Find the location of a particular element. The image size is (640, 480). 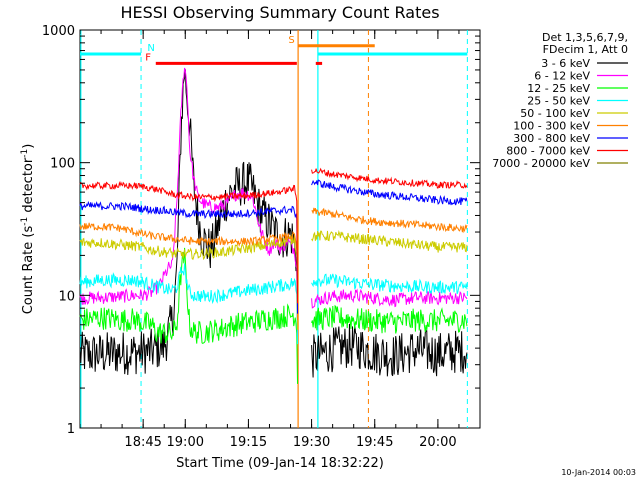

x-tick-label: 19:45 is located at coordinates (374, 442).